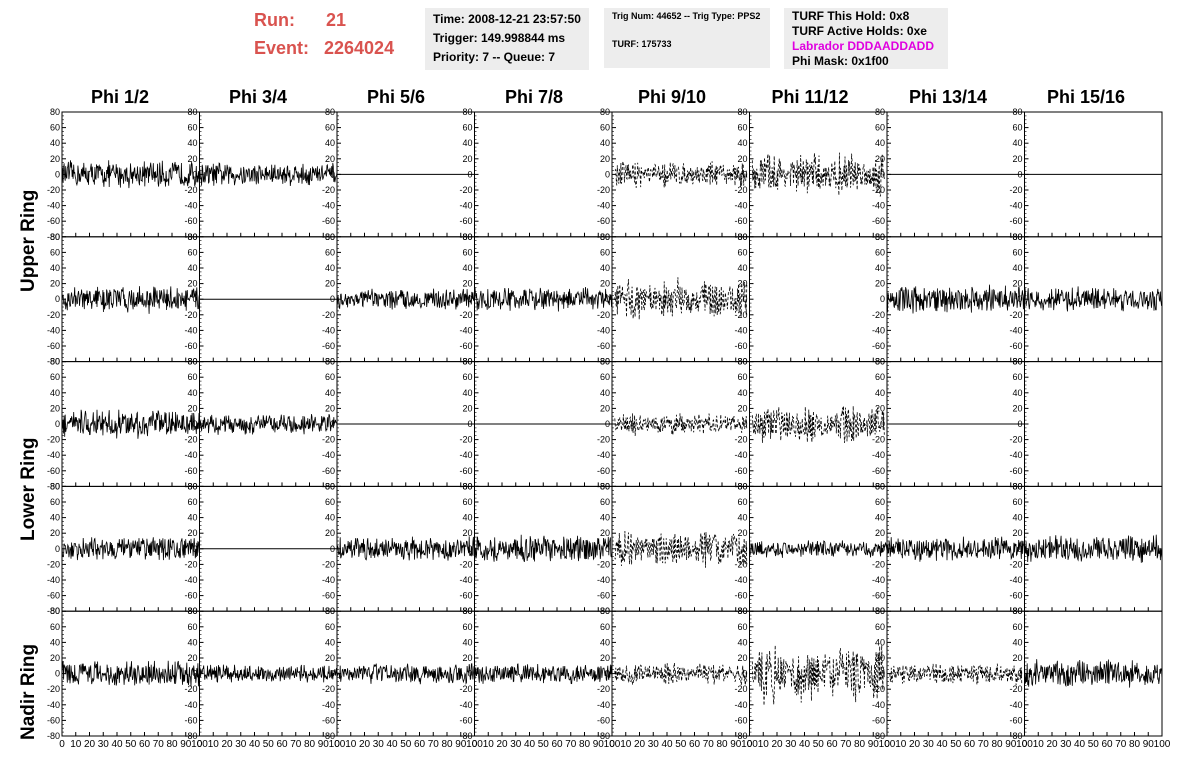 The width and height of the screenshot is (1196, 772). I want to click on x-tick-label: 80, so click(997, 744).